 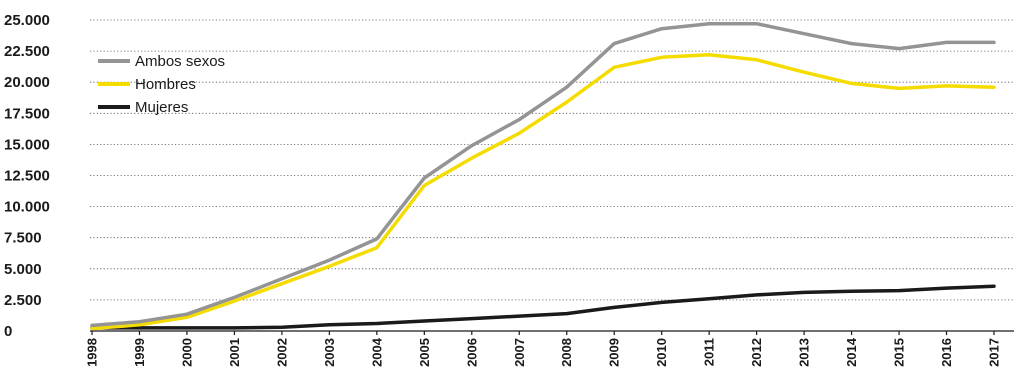 I want to click on legend-label: Hombres, so click(x=165, y=84).